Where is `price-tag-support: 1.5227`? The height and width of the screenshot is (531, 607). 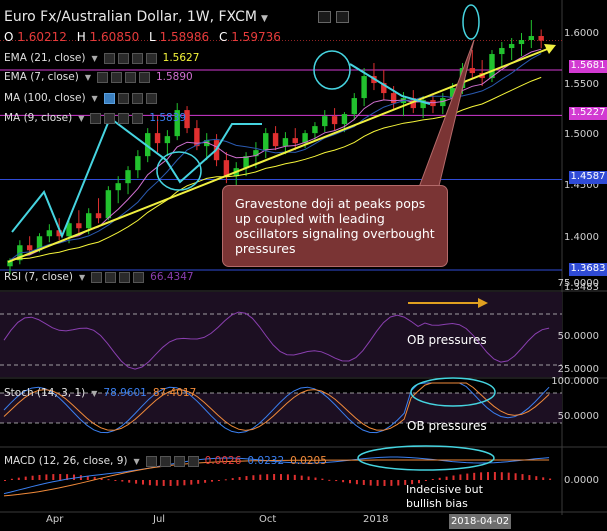
price-tag-support: 1.5227 is located at coordinates (588, 113).